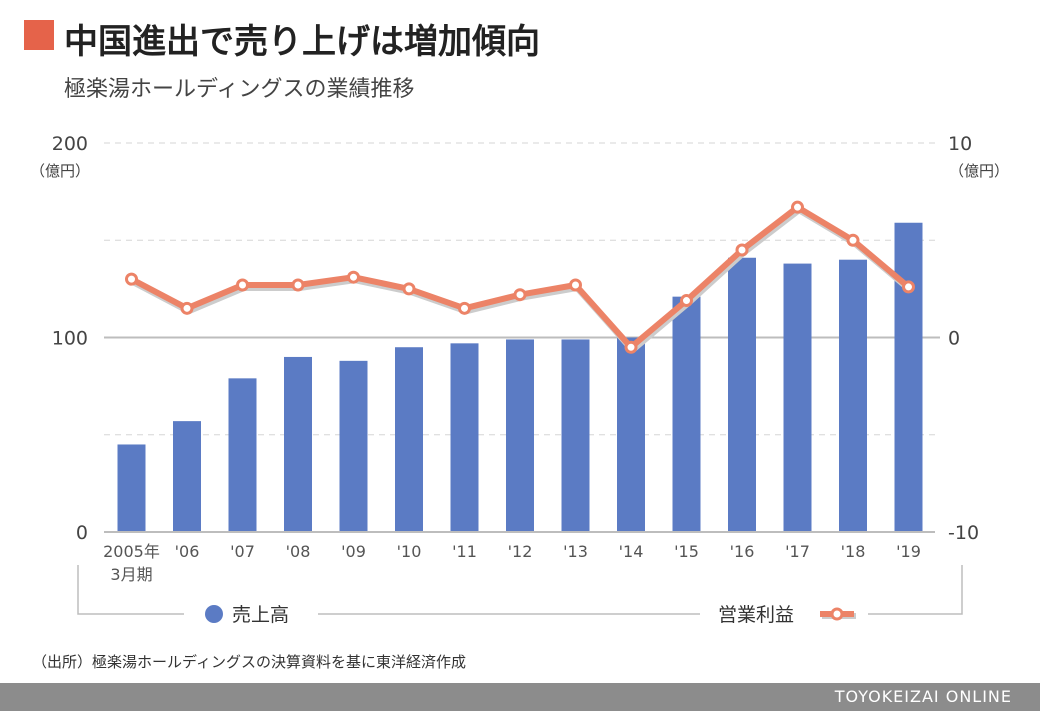  What do you see at coordinates (82, 533) in the screenshot?
I see `left-tick-label: 0` at bounding box center [82, 533].